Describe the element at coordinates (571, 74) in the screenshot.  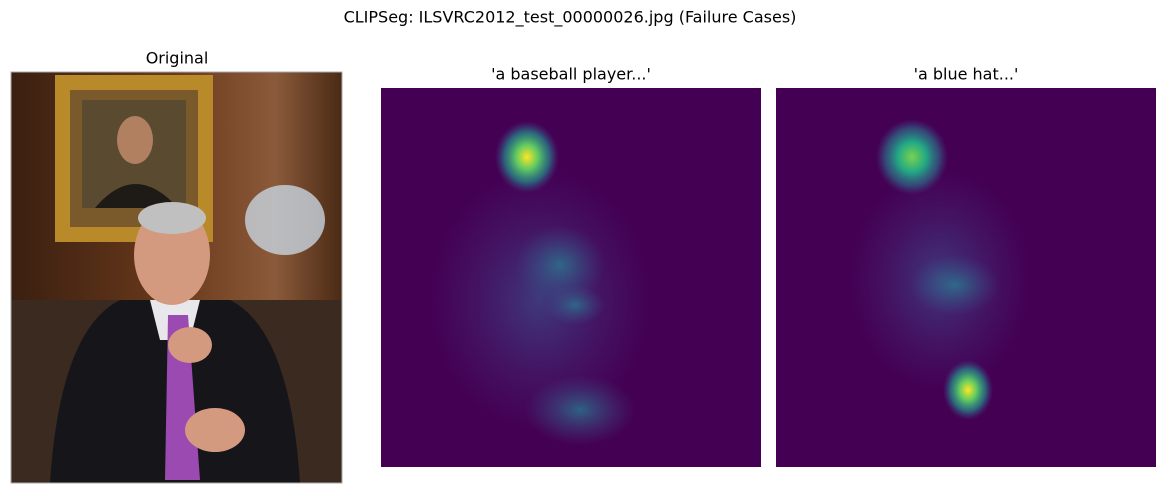
I see `panel-title: 'a baseball player...'` at that location.